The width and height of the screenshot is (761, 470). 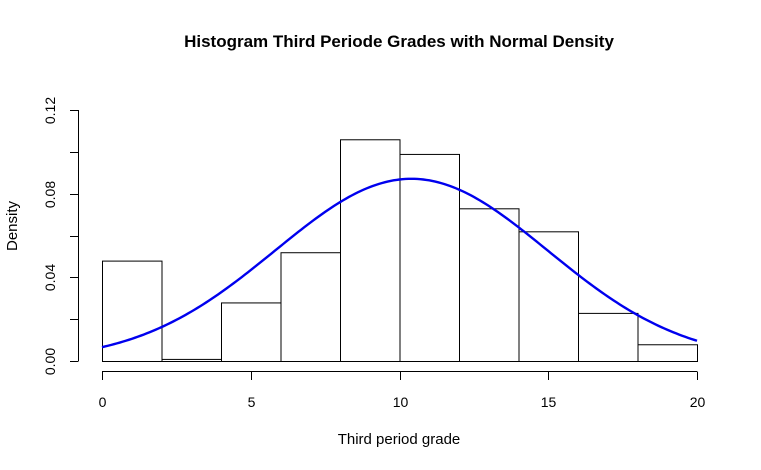 What do you see at coordinates (402, 390) in the screenshot?
I see `x-axis: 0 5 10 15 20` at bounding box center [402, 390].